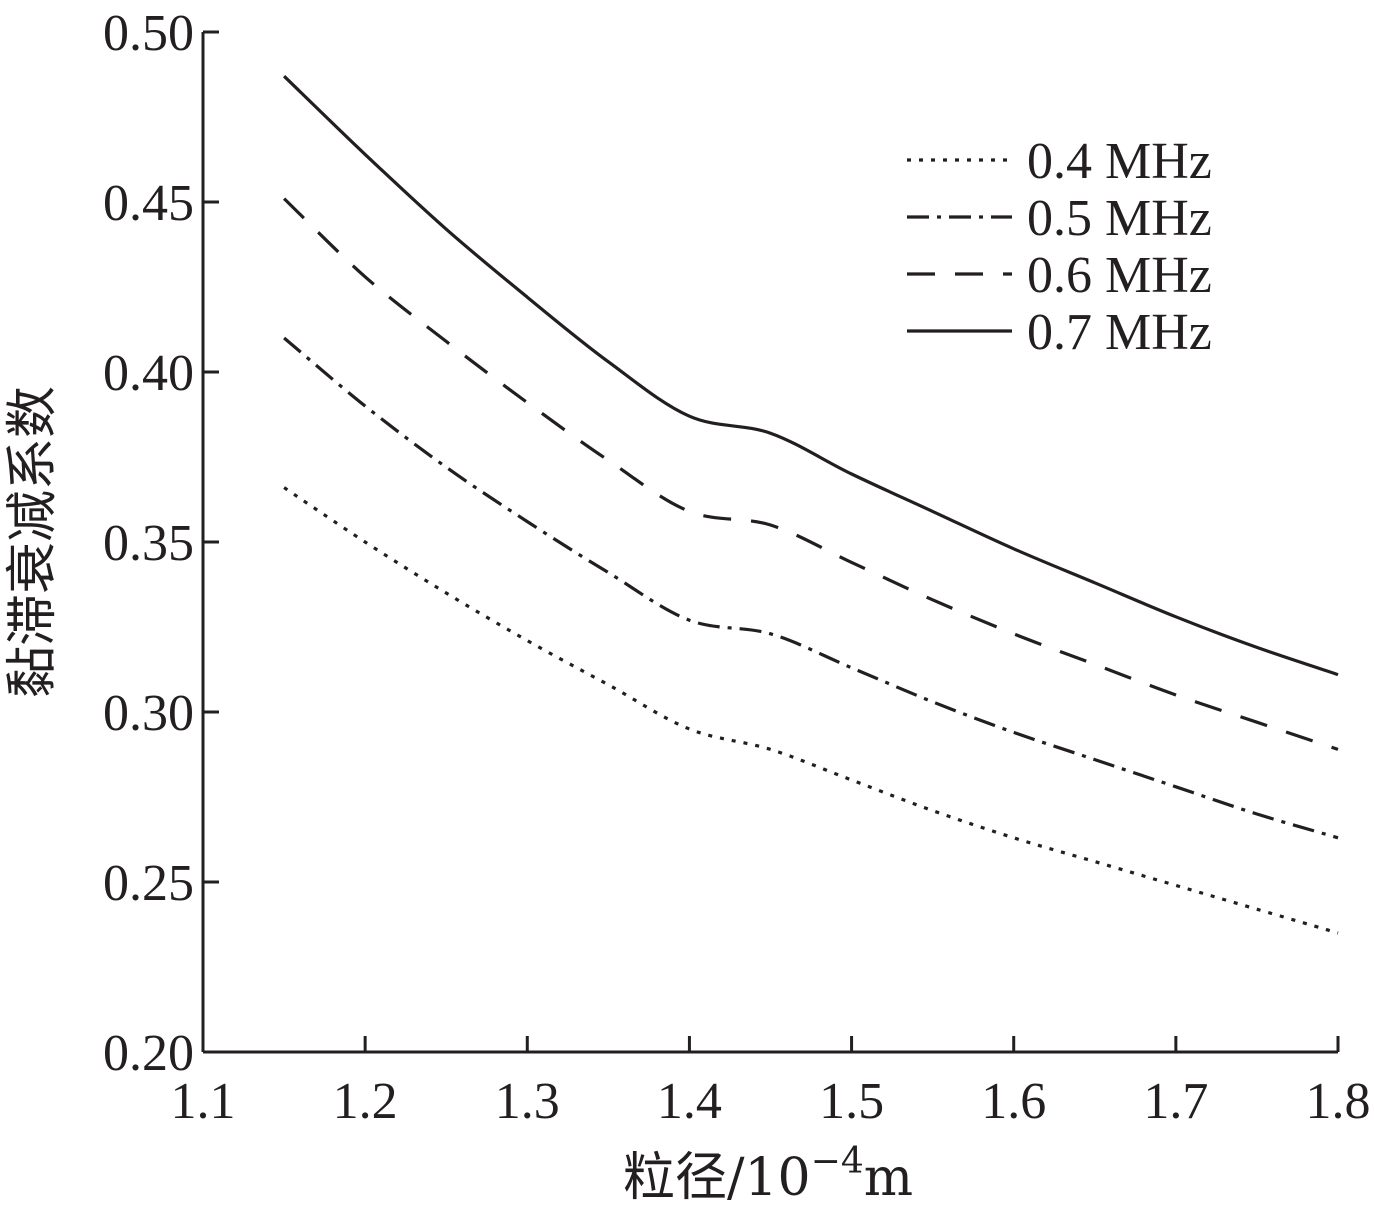  Describe the element at coordinates (1119, 275) in the screenshot. I see `legend-label-3: 0.6 MHz` at that location.